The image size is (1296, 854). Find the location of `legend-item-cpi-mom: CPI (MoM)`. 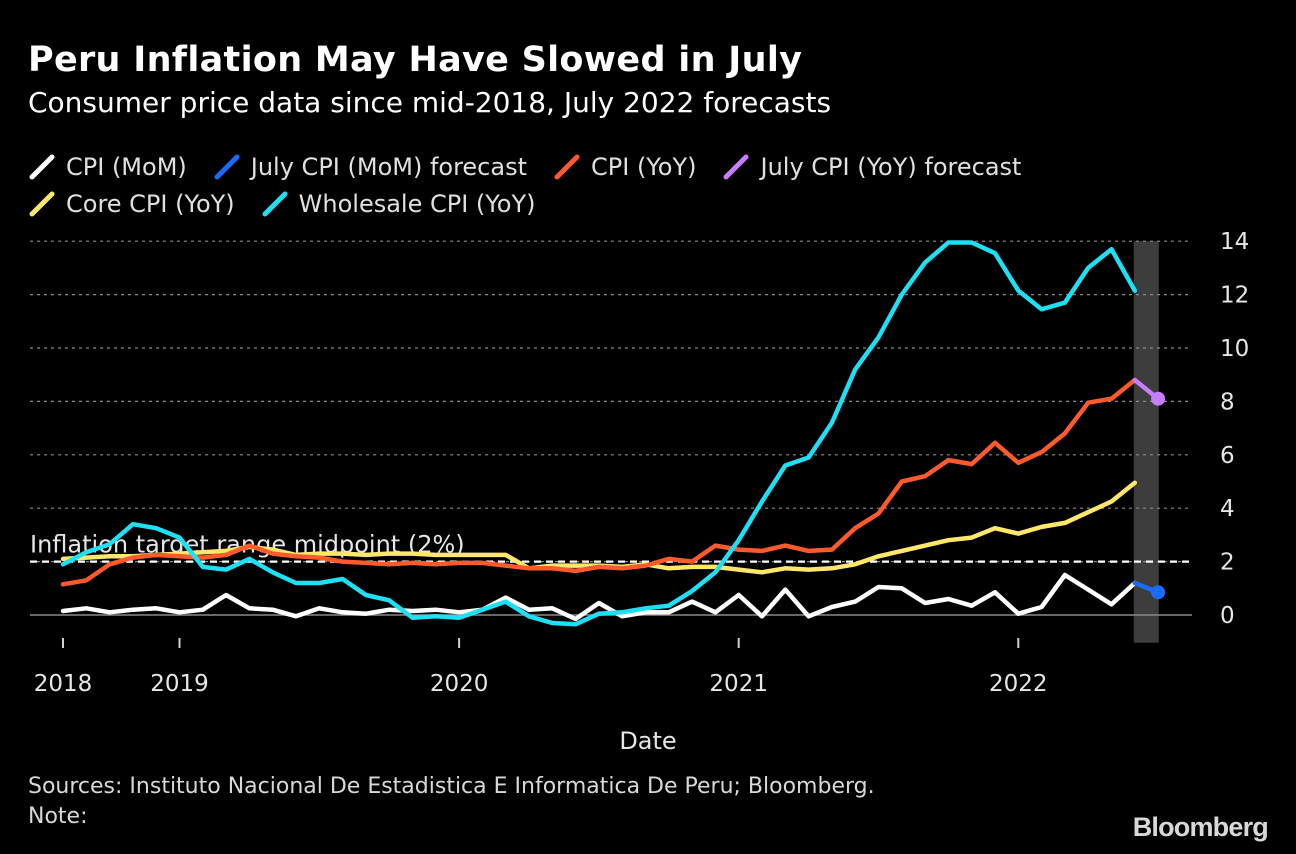

legend-item-cpi-mom: CPI (MoM) is located at coordinates (107, 167).